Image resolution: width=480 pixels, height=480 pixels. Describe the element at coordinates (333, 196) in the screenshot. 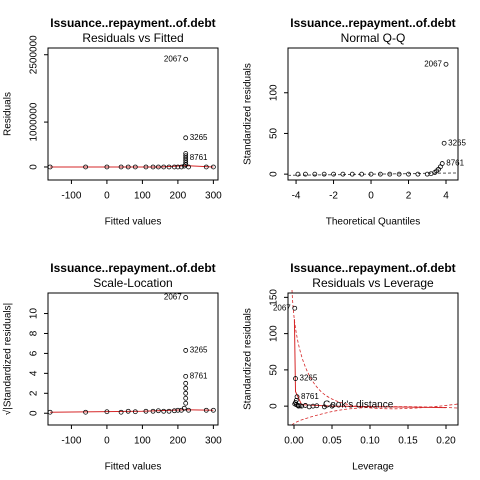

I see `x-tick-label: -2` at that location.